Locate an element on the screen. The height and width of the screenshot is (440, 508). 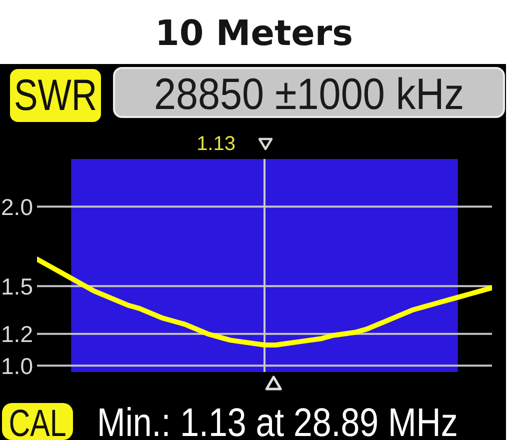
y-tick-label: 1.0 is located at coordinates (17, 365).